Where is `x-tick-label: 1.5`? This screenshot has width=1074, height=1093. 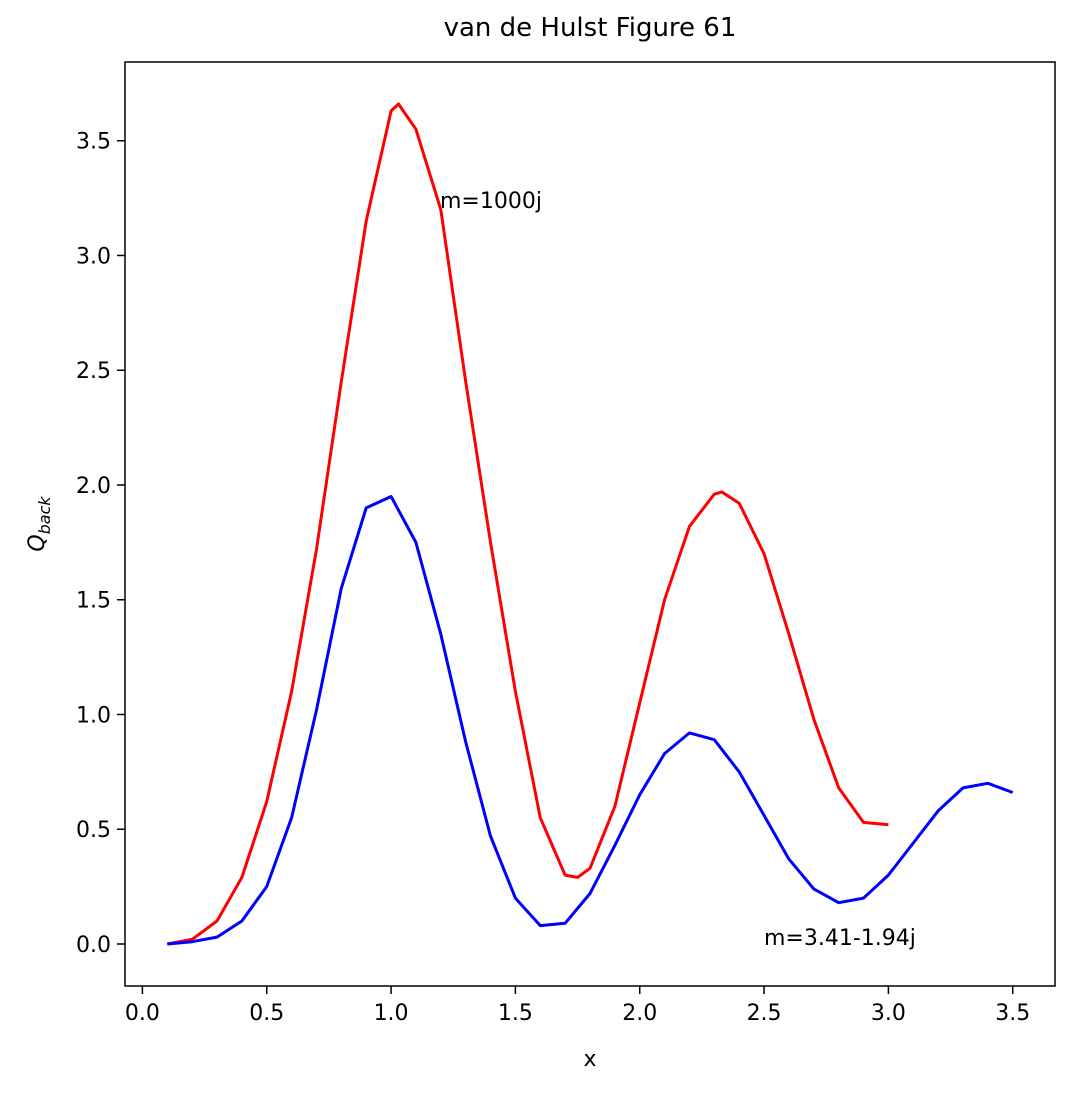
x-tick-label: 1.5 is located at coordinates (515, 1013).